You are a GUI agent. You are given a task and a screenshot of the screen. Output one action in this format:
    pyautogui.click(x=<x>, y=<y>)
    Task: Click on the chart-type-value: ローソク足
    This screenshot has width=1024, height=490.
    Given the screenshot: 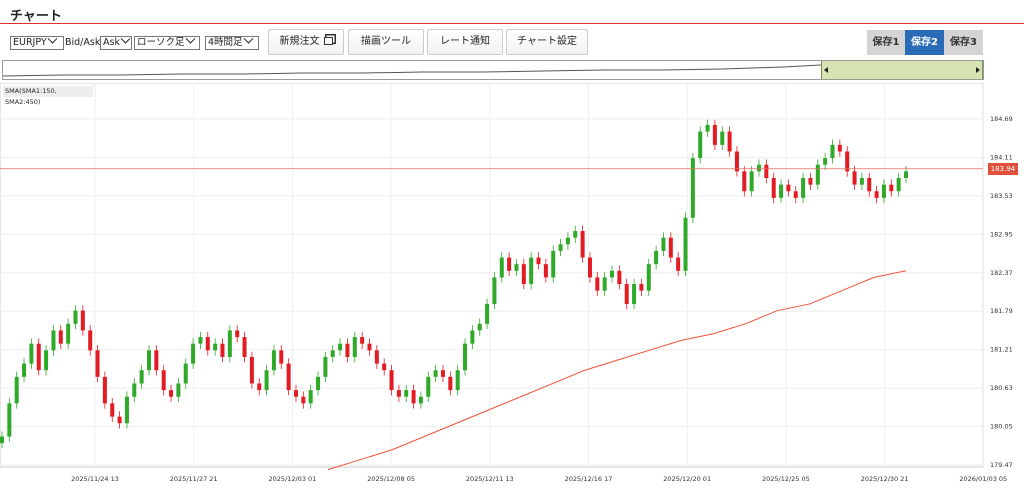 What is the action you would take?
    pyautogui.click(x=161, y=42)
    